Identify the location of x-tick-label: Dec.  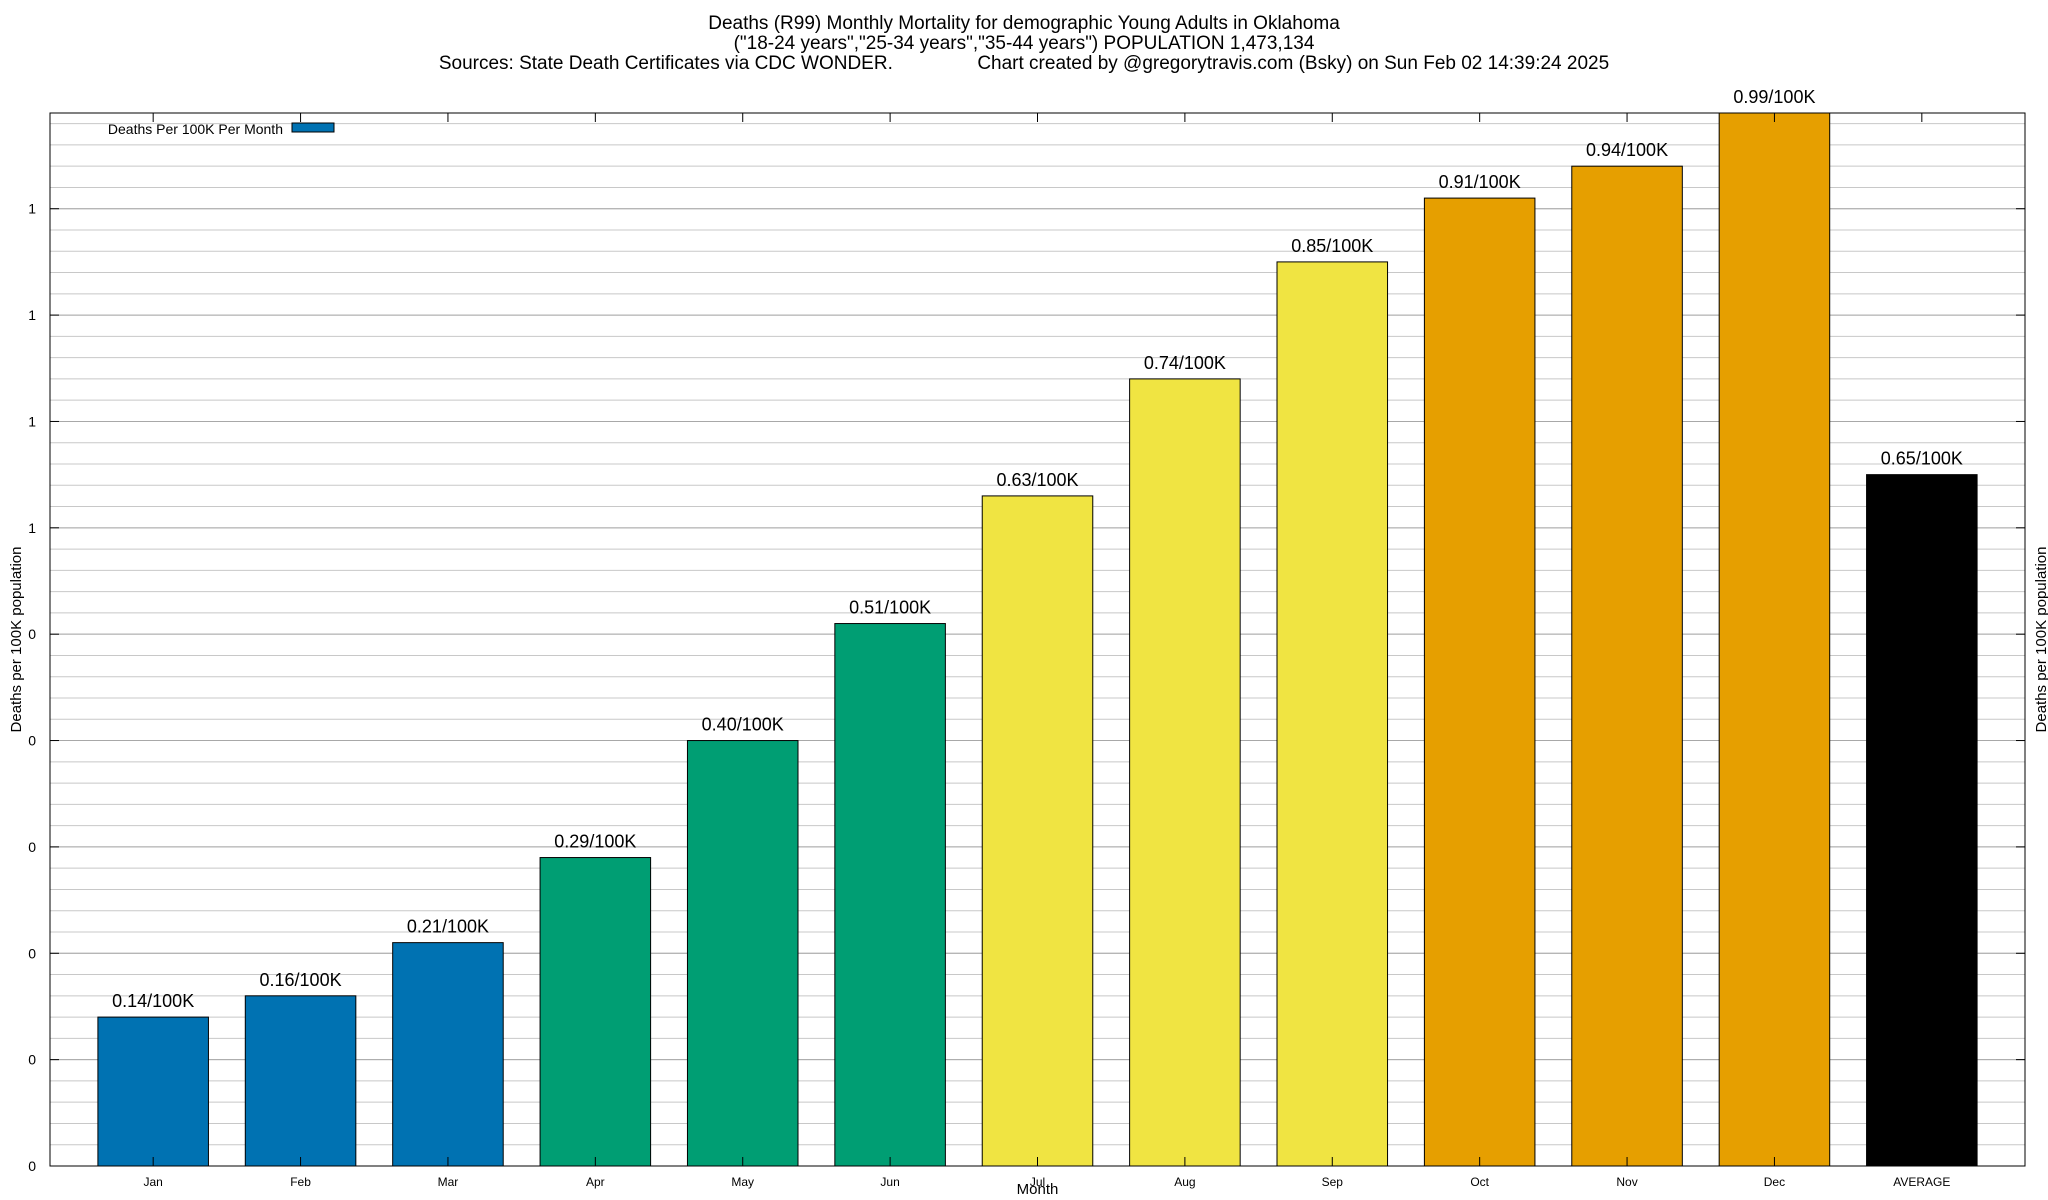
(1774, 1182).